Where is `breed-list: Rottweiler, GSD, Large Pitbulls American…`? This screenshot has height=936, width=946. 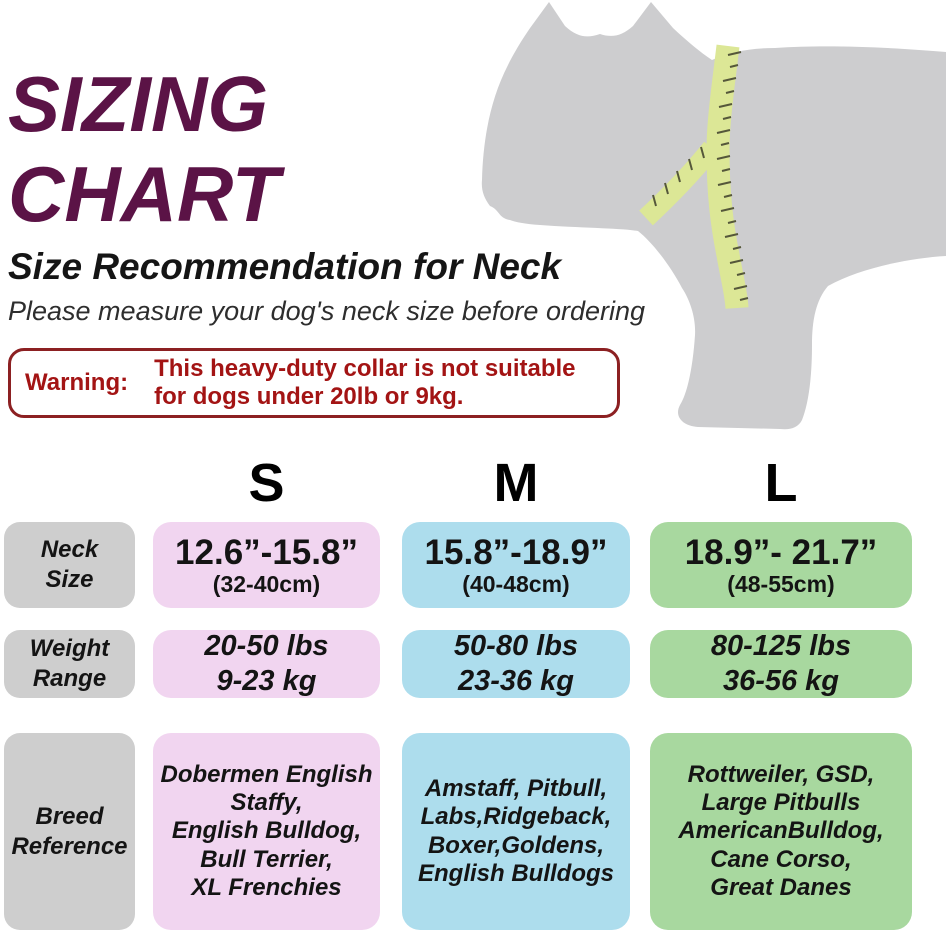 breed-list: Rottweiler, GSD, Large Pitbulls American… is located at coordinates (781, 830).